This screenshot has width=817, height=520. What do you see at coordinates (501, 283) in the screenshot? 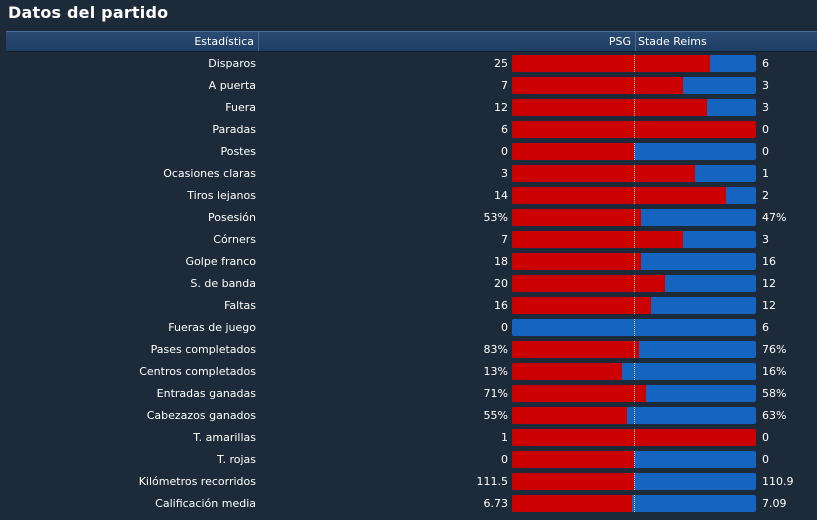
I see `home-value: 20` at bounding box center [501, 283].